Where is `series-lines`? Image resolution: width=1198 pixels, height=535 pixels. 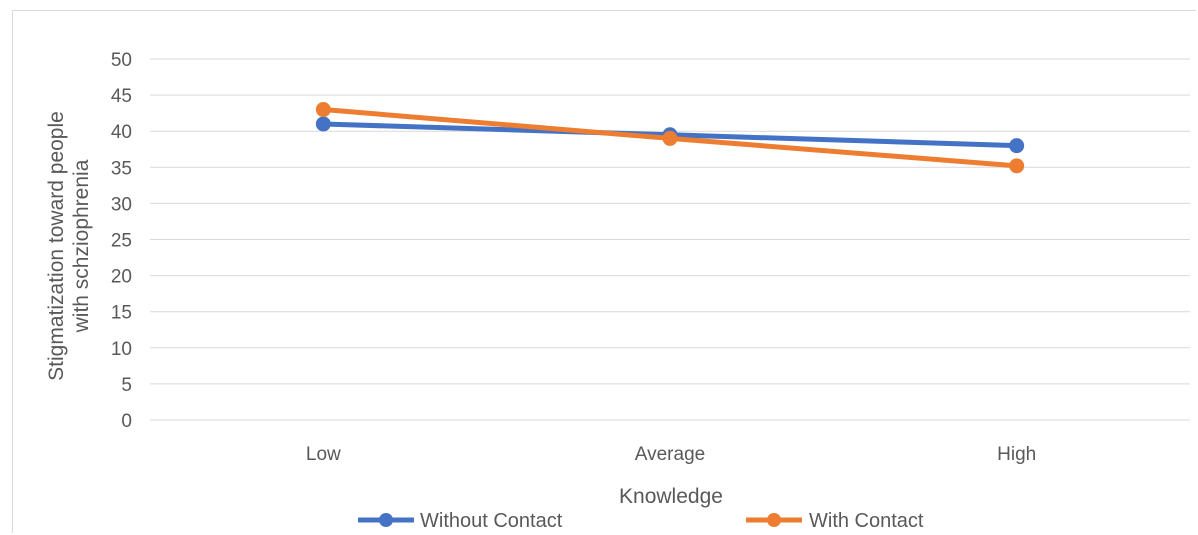 series-lines is located at coordinates (670, 138).